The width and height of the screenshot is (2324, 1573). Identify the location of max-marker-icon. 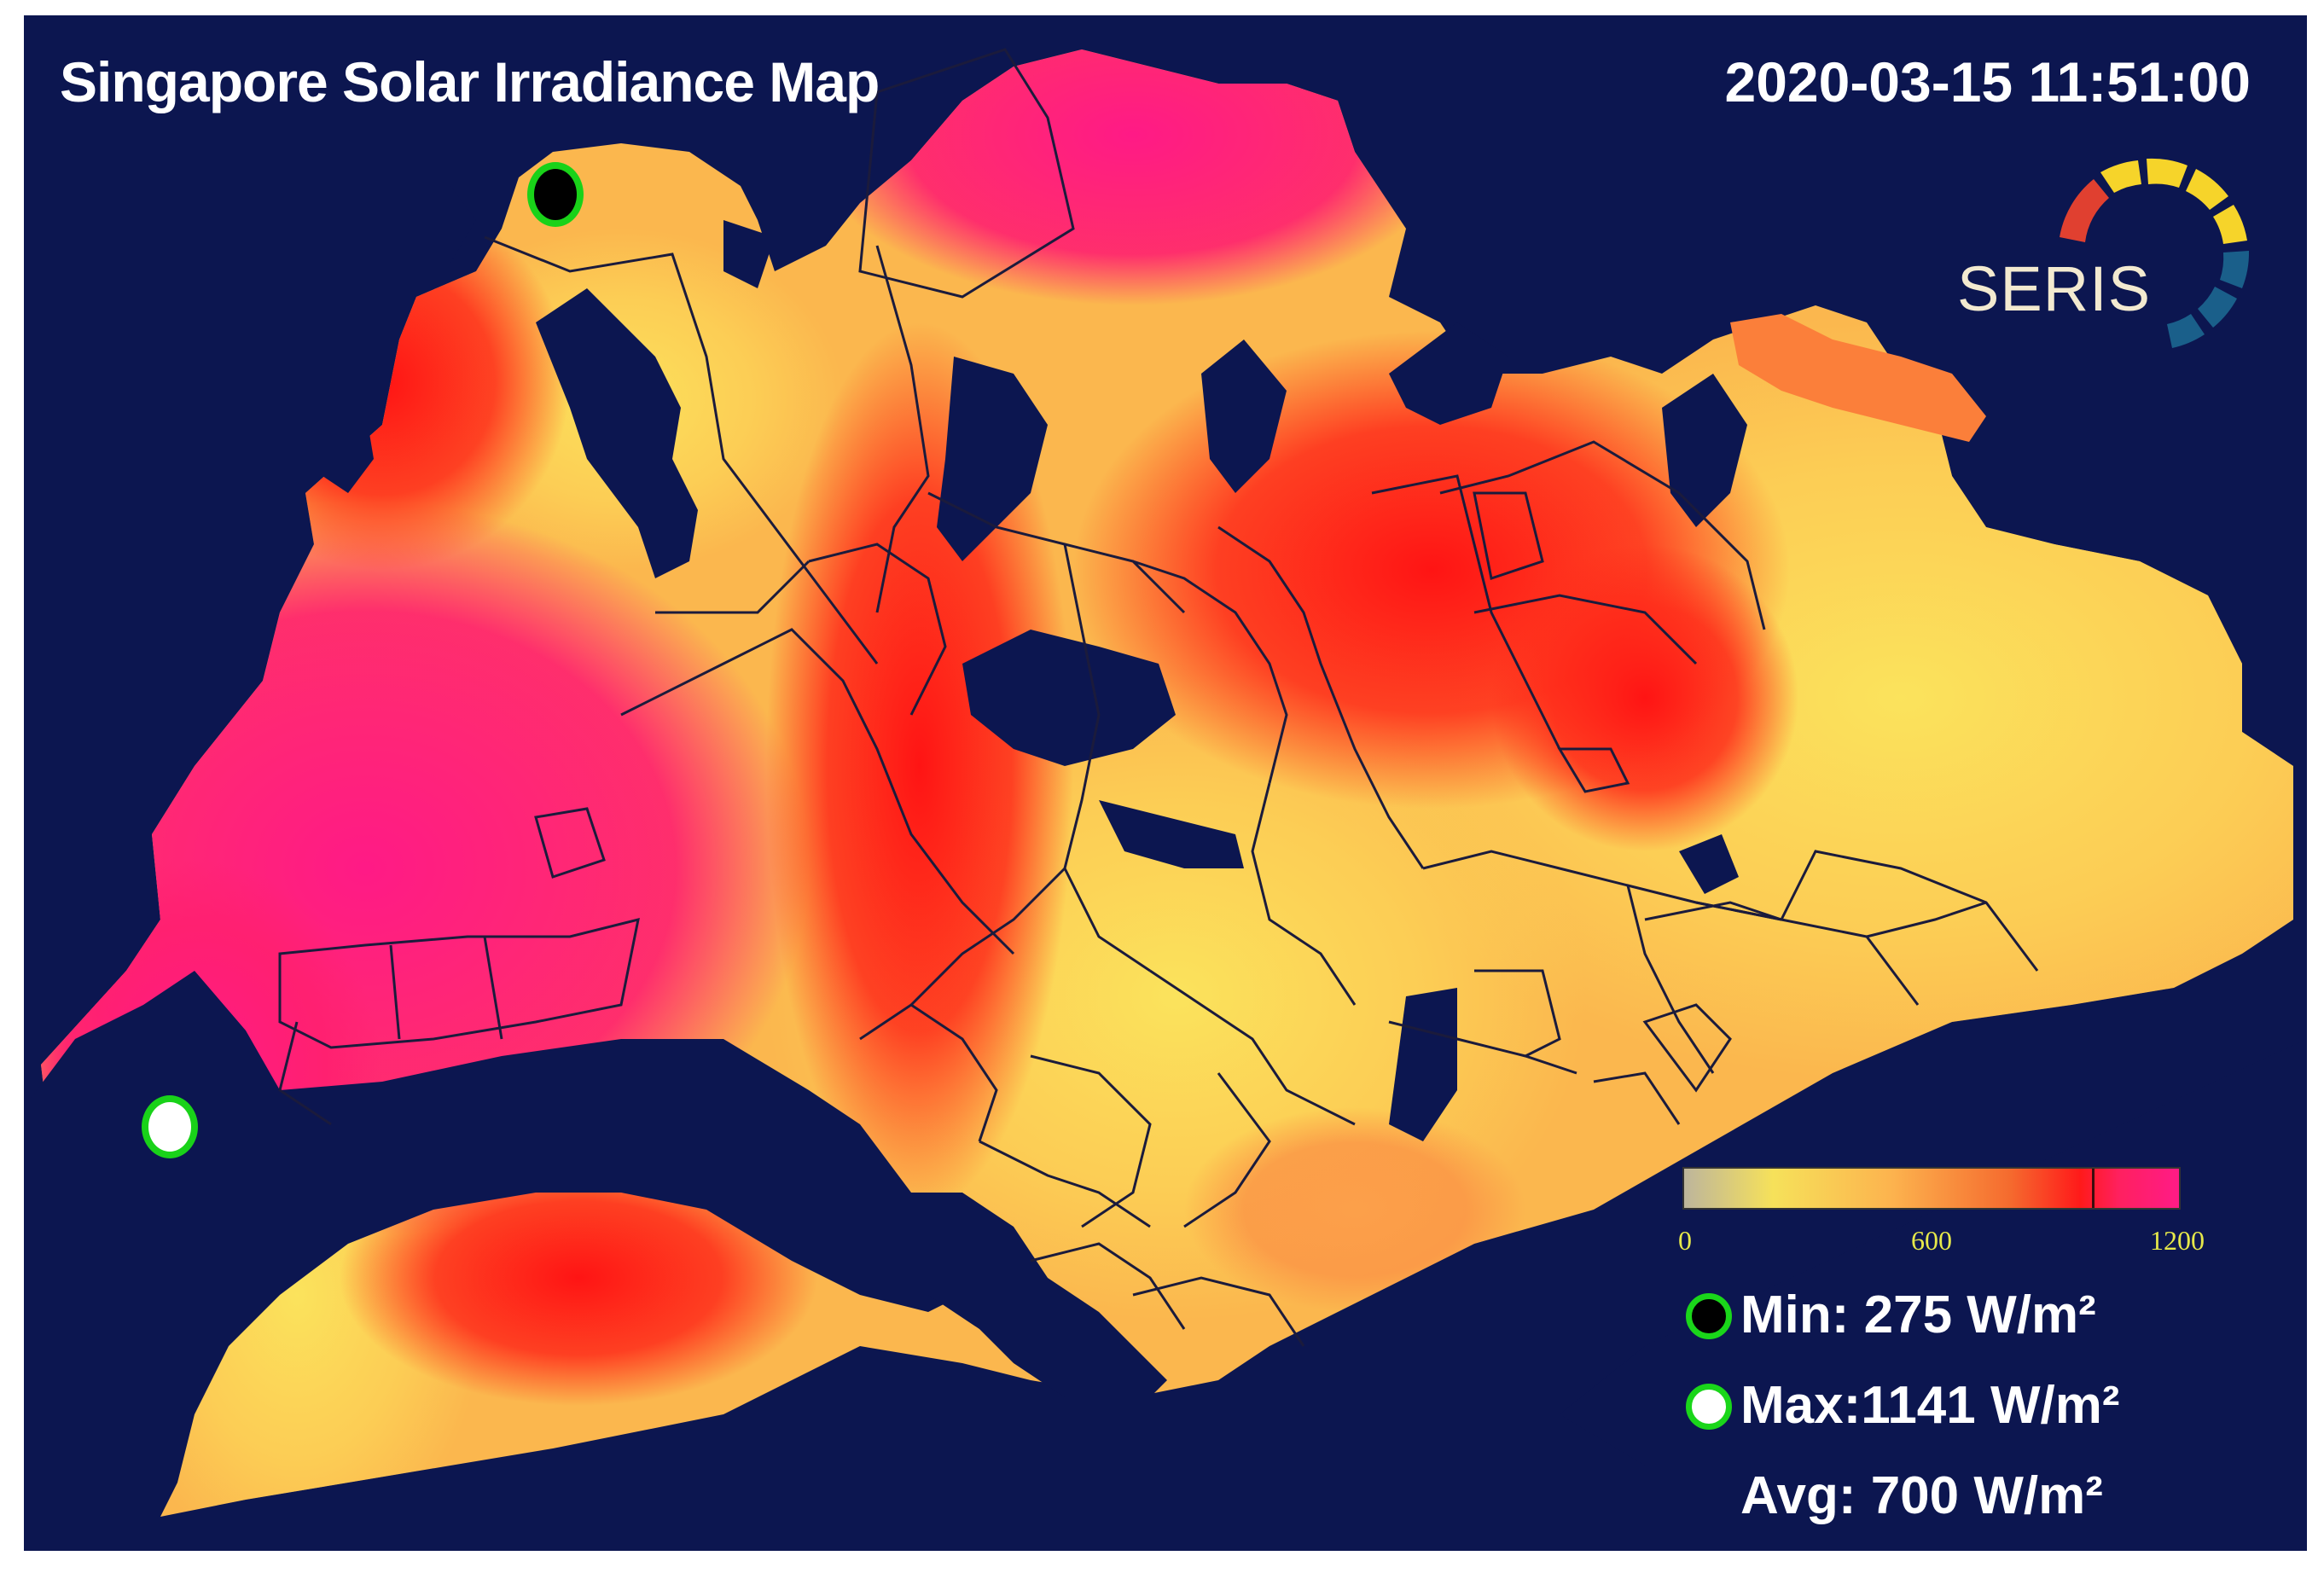
(1709, 1407).